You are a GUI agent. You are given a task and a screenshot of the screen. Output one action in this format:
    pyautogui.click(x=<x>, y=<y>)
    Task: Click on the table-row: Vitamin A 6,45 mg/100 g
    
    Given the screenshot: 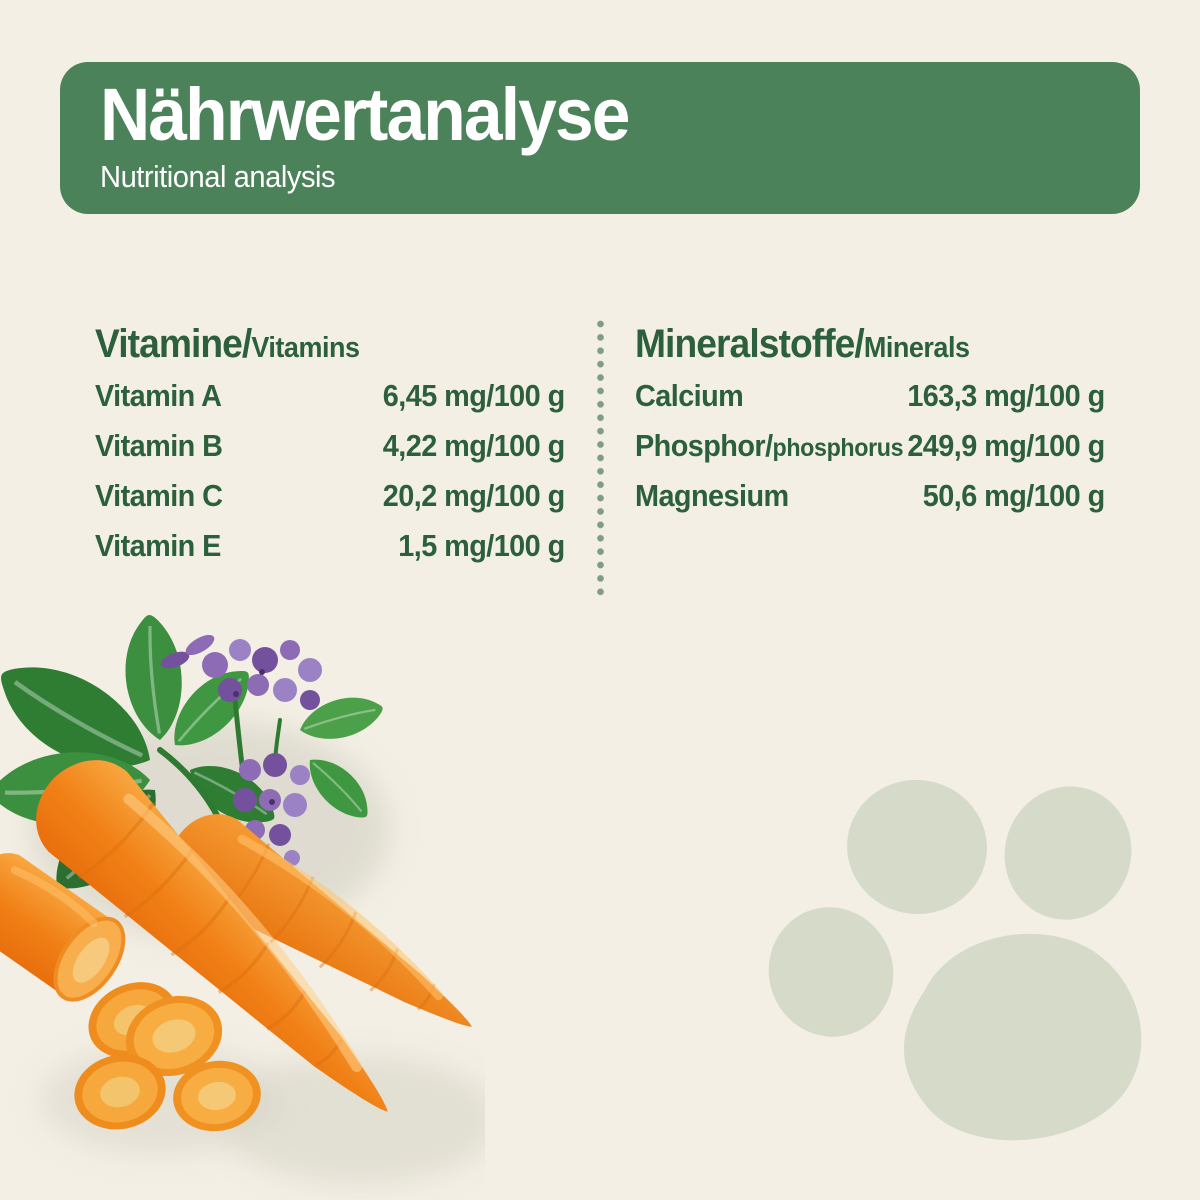 What is the action you would take?
    pyautogui.click(x=330, y=403)
    